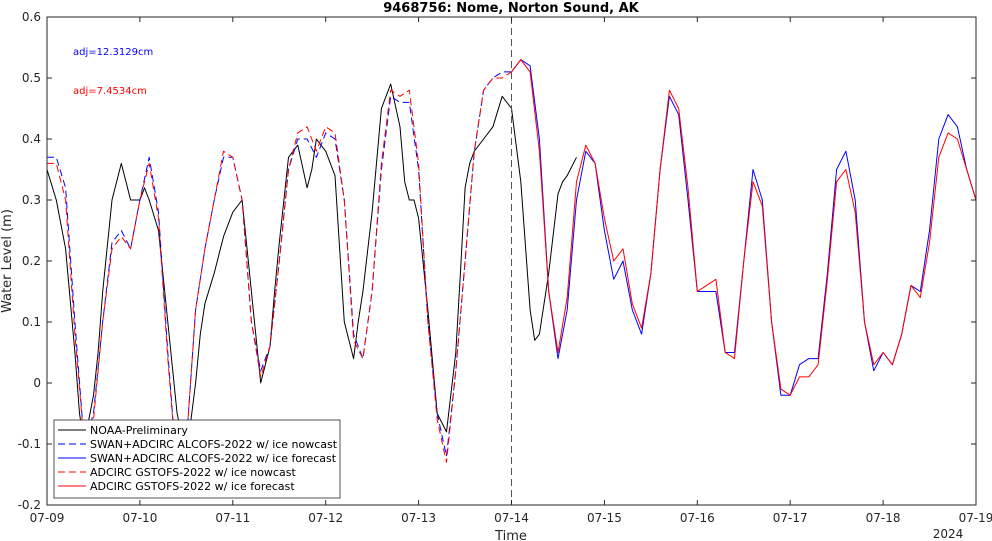  I want to click on legend-entry-alcofs-forecast: SWAN+ADCIRC ALCOFS-2022 w/ ice forecast, so click(197, 458).